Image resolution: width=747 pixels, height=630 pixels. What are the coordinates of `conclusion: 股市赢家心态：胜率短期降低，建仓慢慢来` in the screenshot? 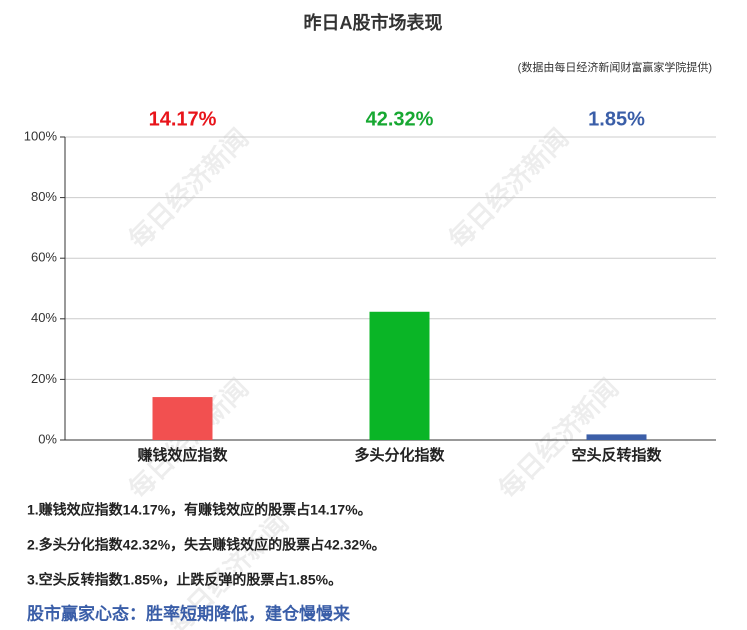 It's located at (189, 613).